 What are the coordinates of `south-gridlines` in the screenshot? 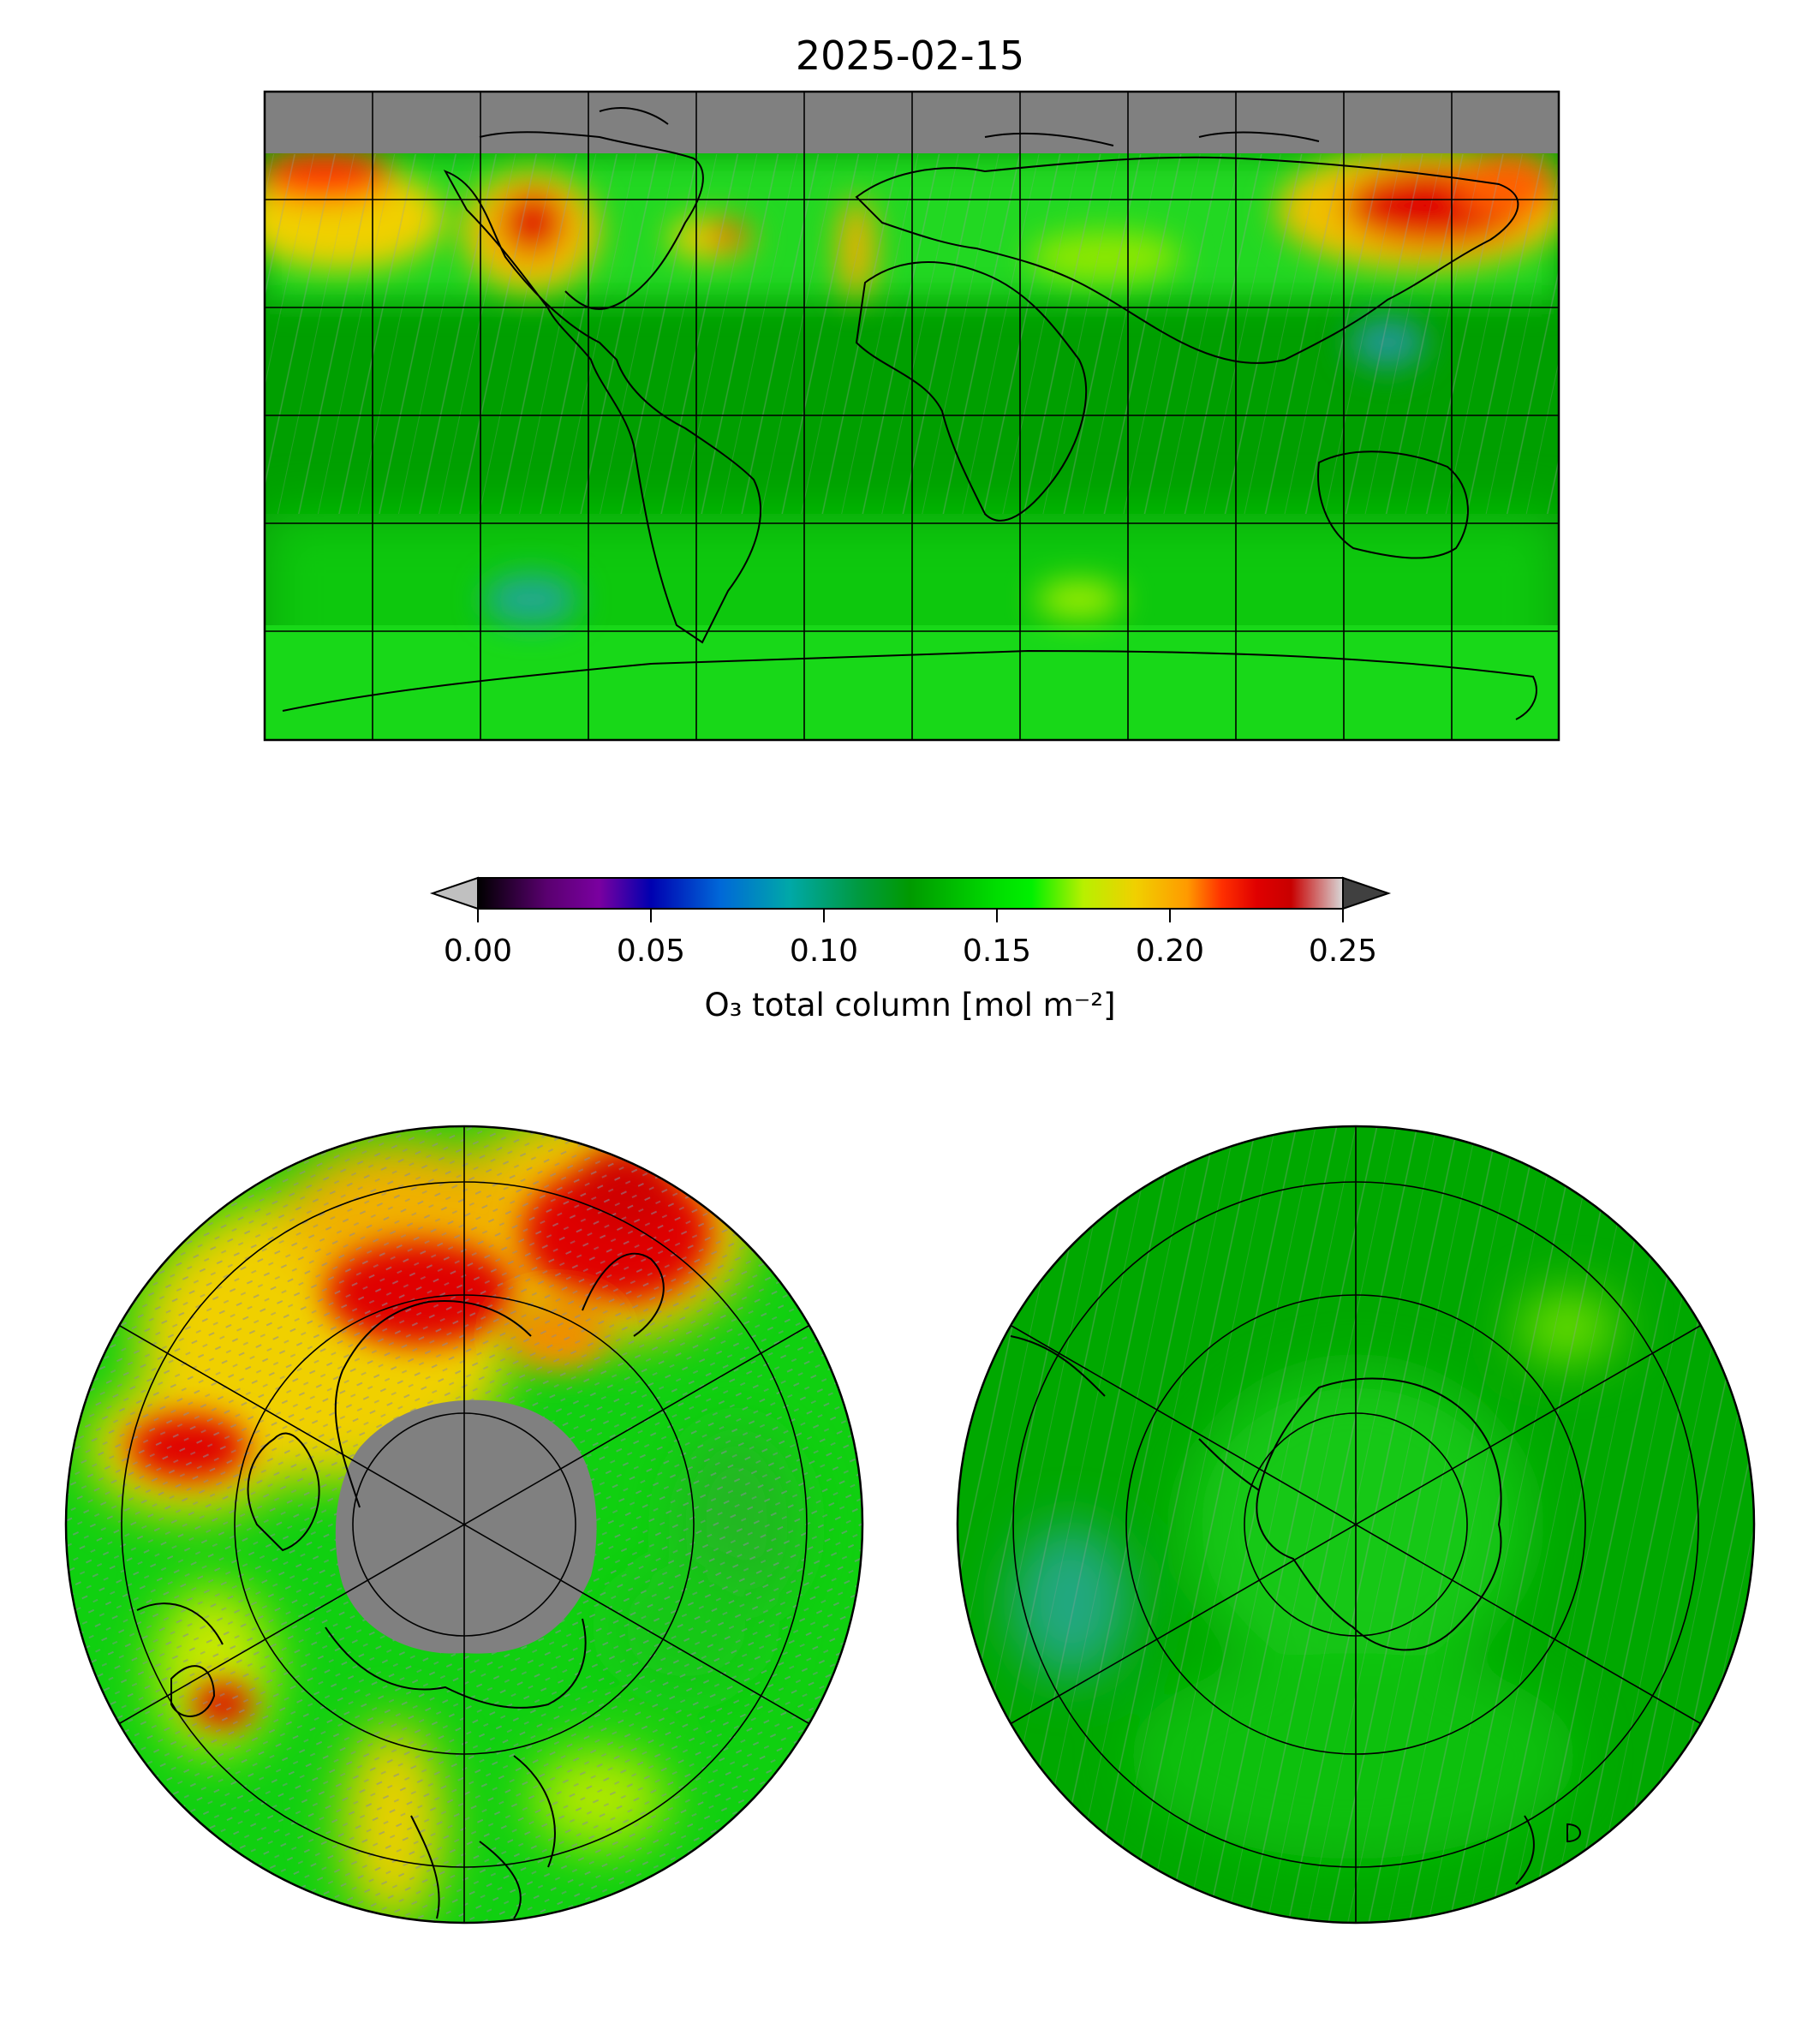 It's located at (1356, 1524).